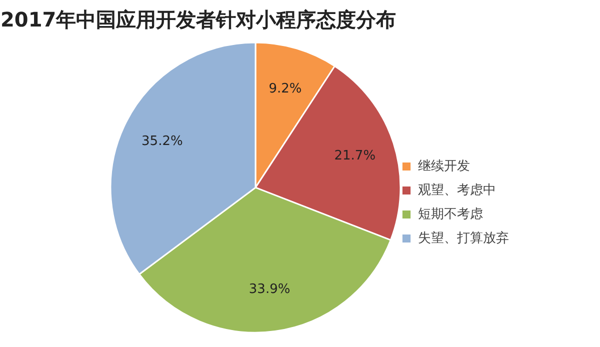  What do you see at coordinates (285, 88) in the screenshot?
I see `data-label: 9.2%` at bounding box center [285, 88].